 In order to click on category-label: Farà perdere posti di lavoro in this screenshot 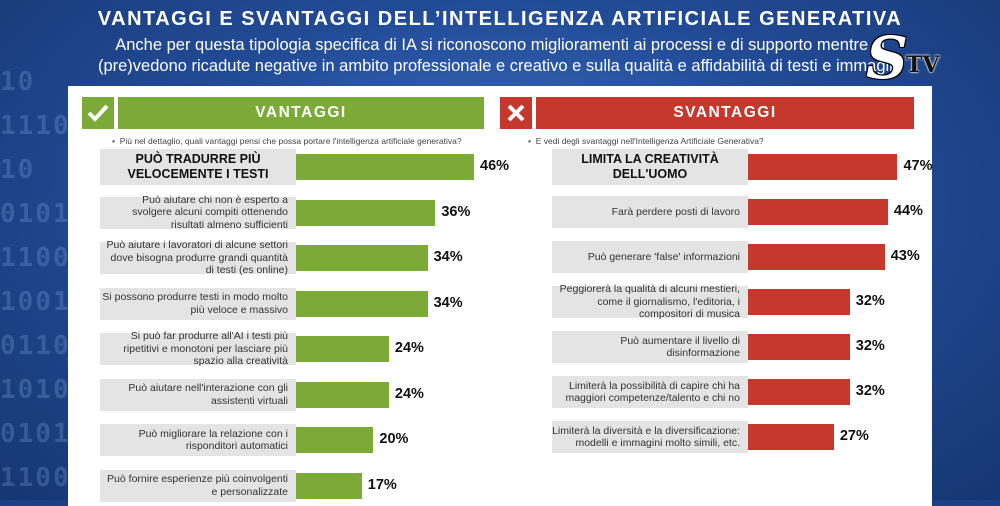, I will do `click(650, 212)`.